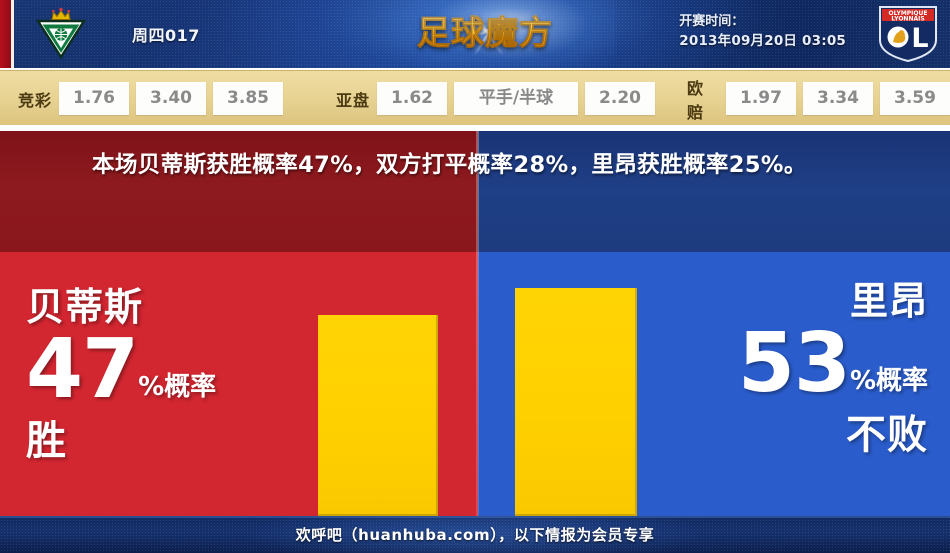 Image resolution: width=950 pixels, height=553 pixels. What do you see at coordinates (915, 98) in the screenshot?
I see `odds-cell-oupei-3: 3.59` at bounding box center [915, 98].